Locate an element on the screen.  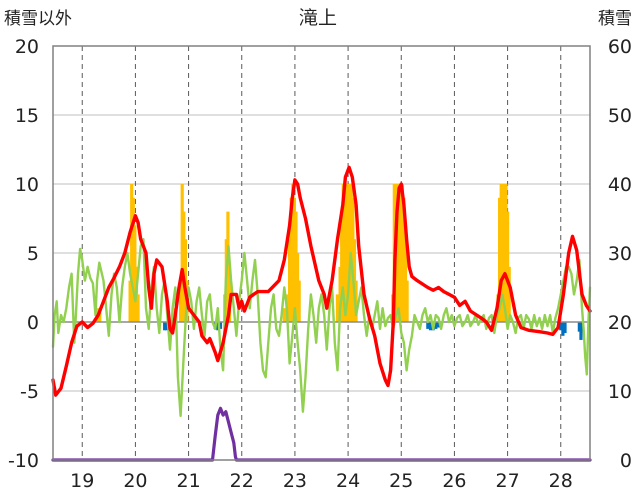
x-tick-label: 27 is located at coordinates (507, 481).